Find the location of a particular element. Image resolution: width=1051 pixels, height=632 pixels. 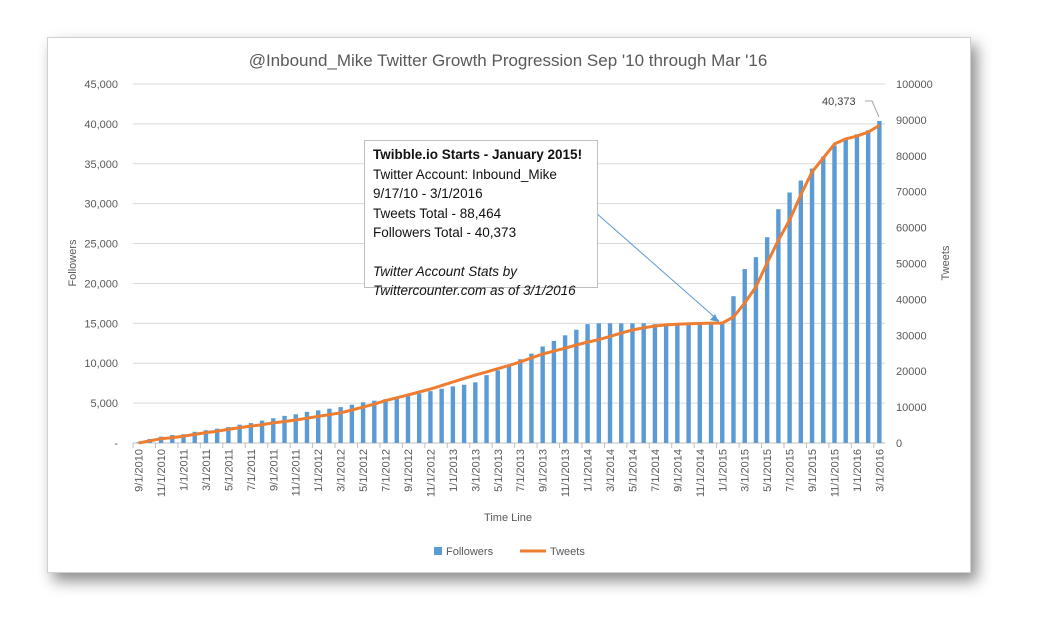

x-tick-label: 1/1/2012 is located at coordinates (319, 470).